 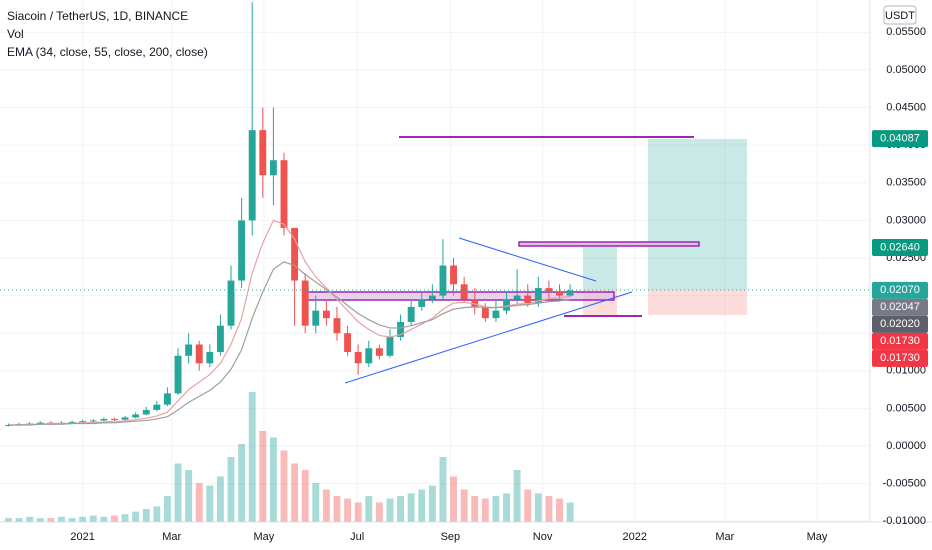 I want to click on x-tick-label: 2021, so click(x=82, y=537).